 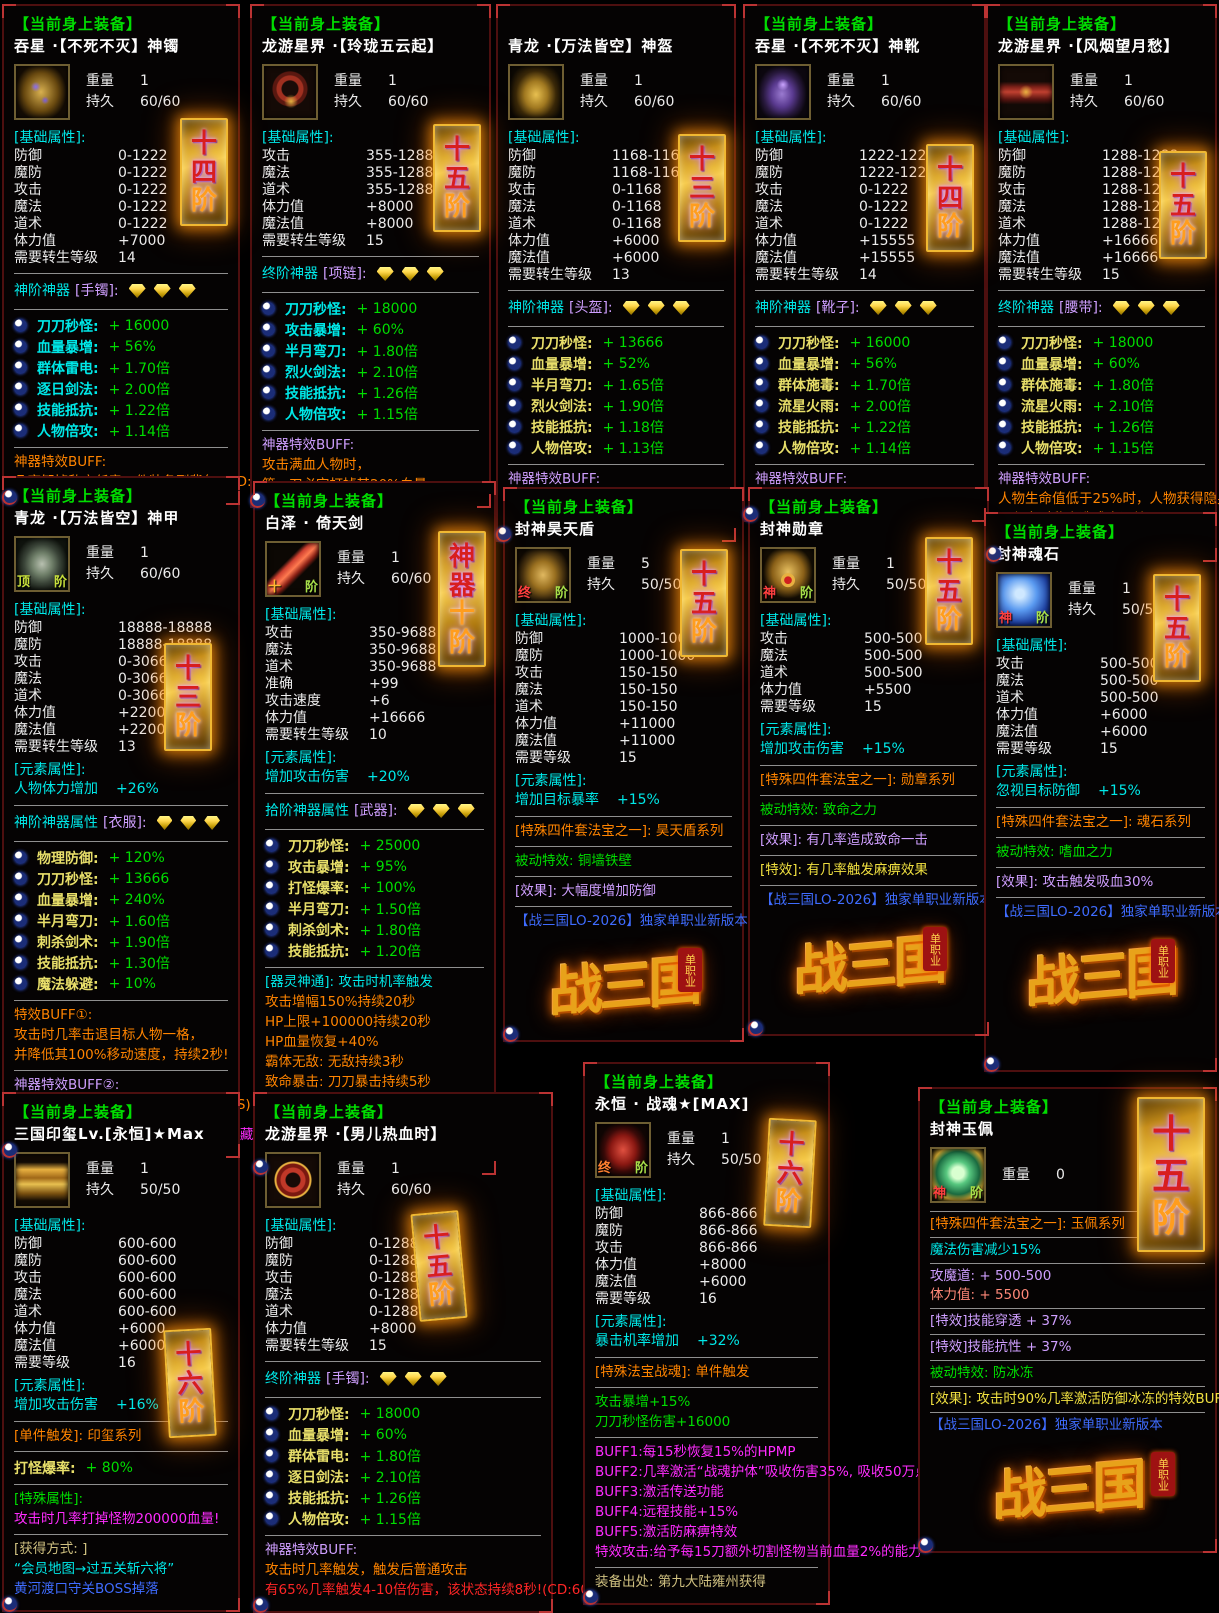 What do you see at coordinates (315, 523) in the screenshot?
I see `item-name: 白泽 · 倚天剑` at bounding box center [315, 523].